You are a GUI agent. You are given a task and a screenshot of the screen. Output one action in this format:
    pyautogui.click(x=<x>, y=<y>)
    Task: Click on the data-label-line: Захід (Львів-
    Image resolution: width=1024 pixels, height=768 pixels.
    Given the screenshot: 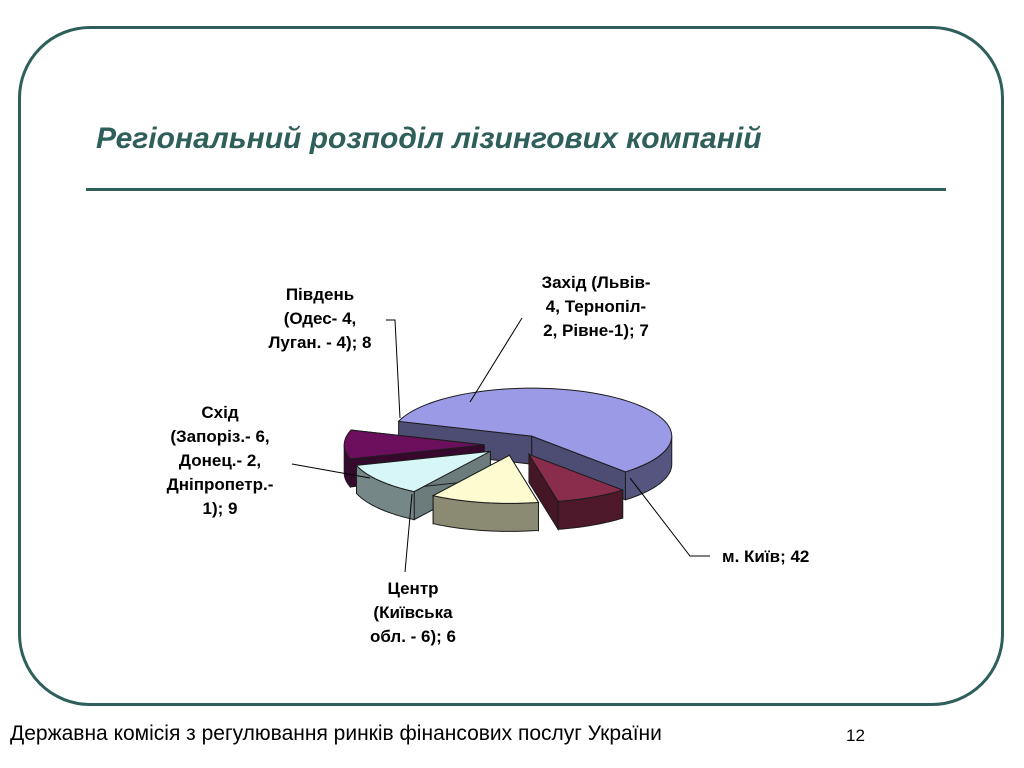 What is the action you would take?
    pyautogui.click(x=595, y=282)
    